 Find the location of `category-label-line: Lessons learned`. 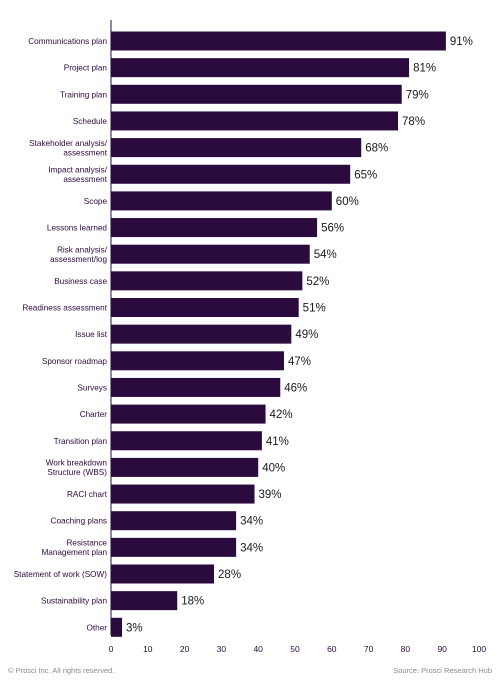

category-label-line: Lessons learned is located at coordinates (77, 228).